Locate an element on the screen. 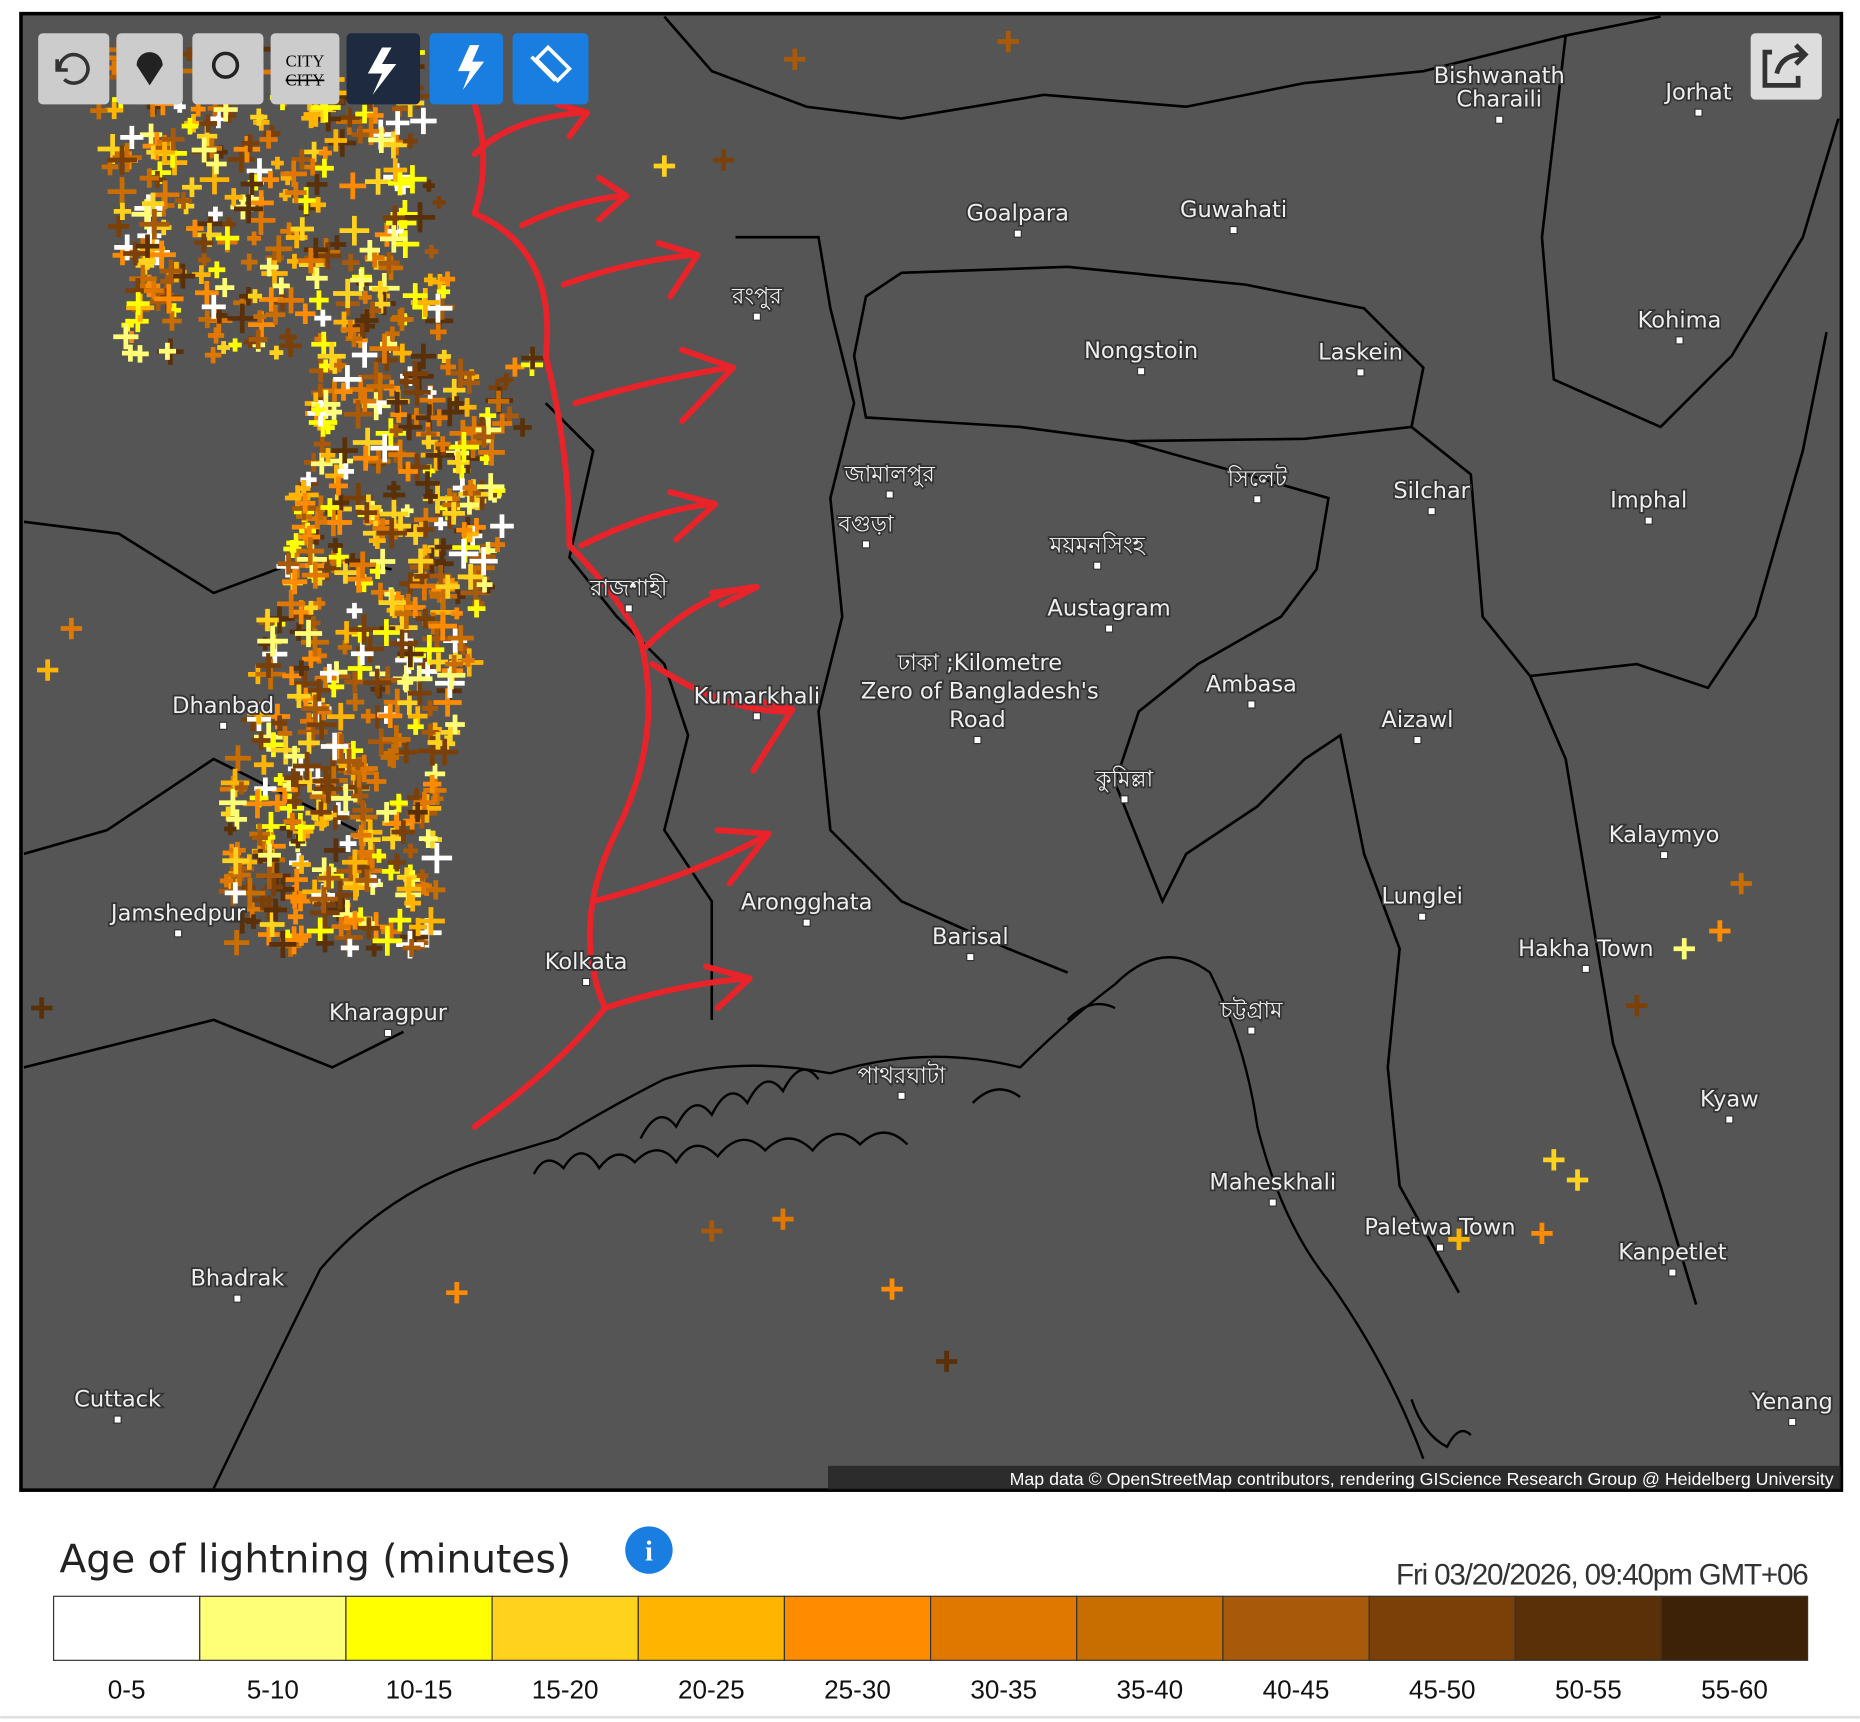 The height and width of the screenshot is (1722, 1860). city-label: Nongstoin is located at coordinates (1141, 351).